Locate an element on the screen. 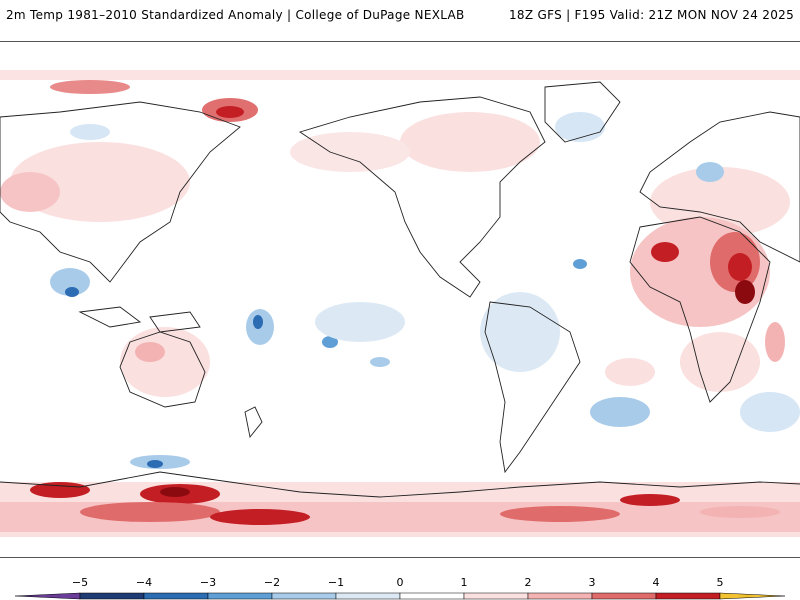 This screenshot has width=800, height=600. colorbar is located at coordinates (400, 580).